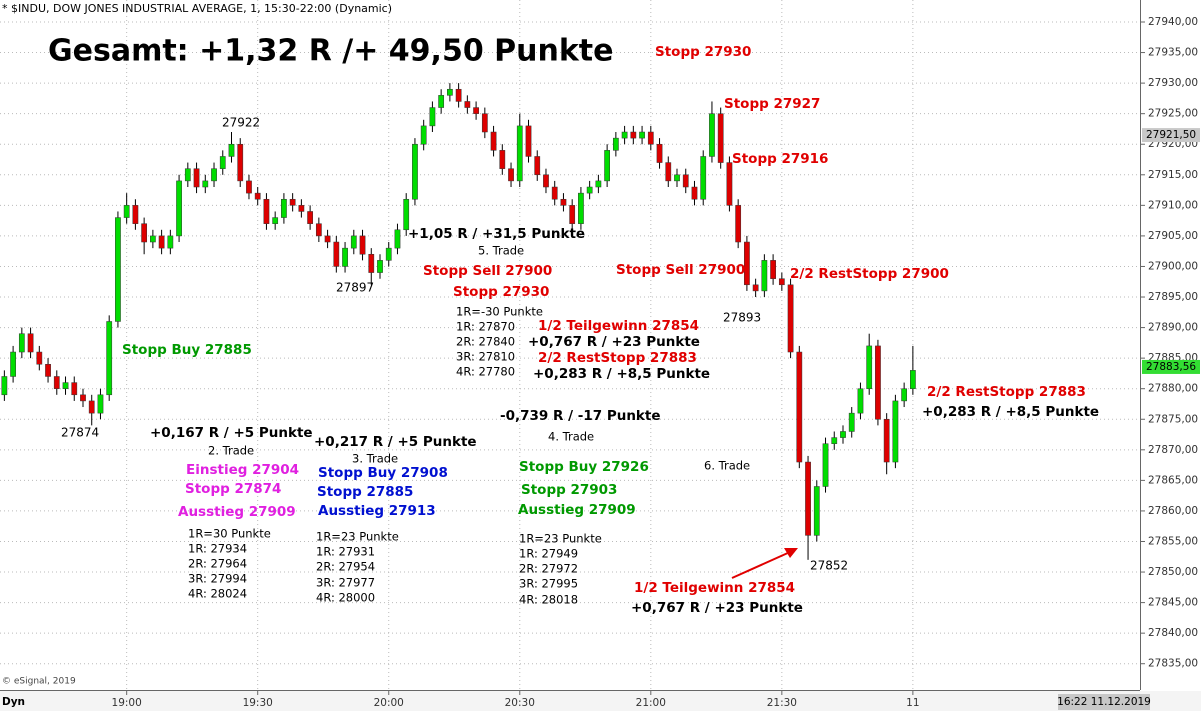 Image resolution: width=1201 pixels, height=711 pixels. I want to click on y-tick-label: 27870,00, so click(1173, 450).